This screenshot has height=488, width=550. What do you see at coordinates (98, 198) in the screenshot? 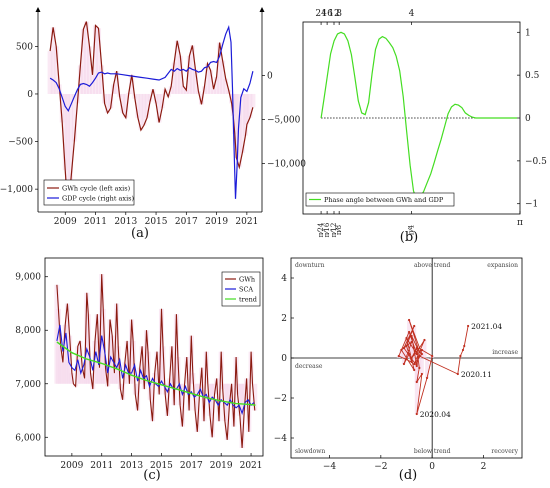
I see `legend-label: GDP cycle (right axis)` at bounding box center [98, 198].